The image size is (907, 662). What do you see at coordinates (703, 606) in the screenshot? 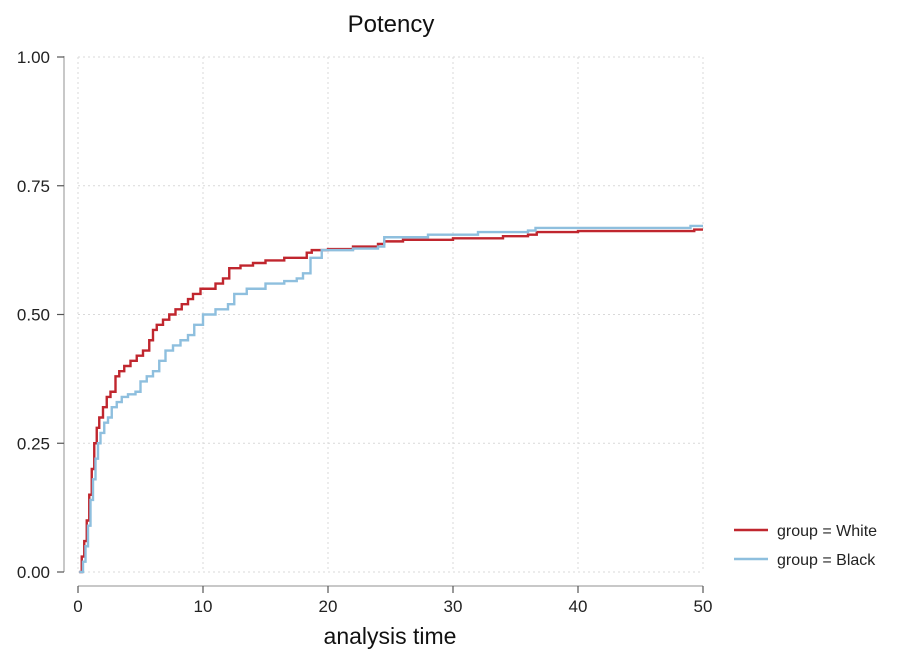
I see `x-tick-label: 50` at bounding box center [703, 606].